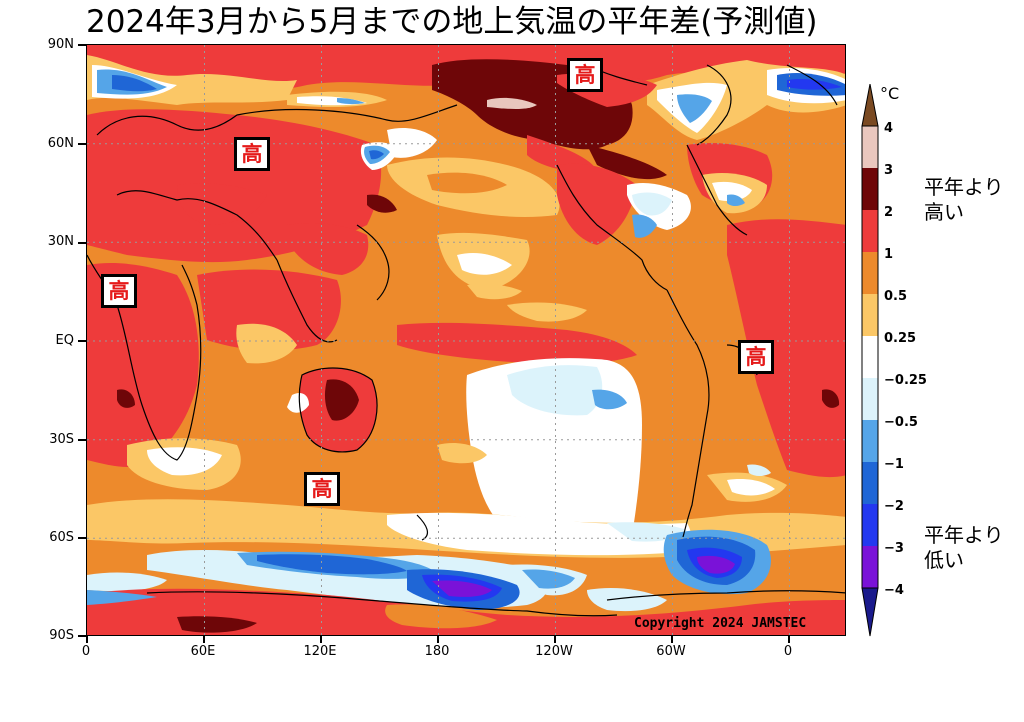 This screenshot has height=722, width=1024. What do you see at coordinates (894, 590) in the screenshot?
I see `colorbar-label-neg-4: −4` at bounding box center [894, 590].